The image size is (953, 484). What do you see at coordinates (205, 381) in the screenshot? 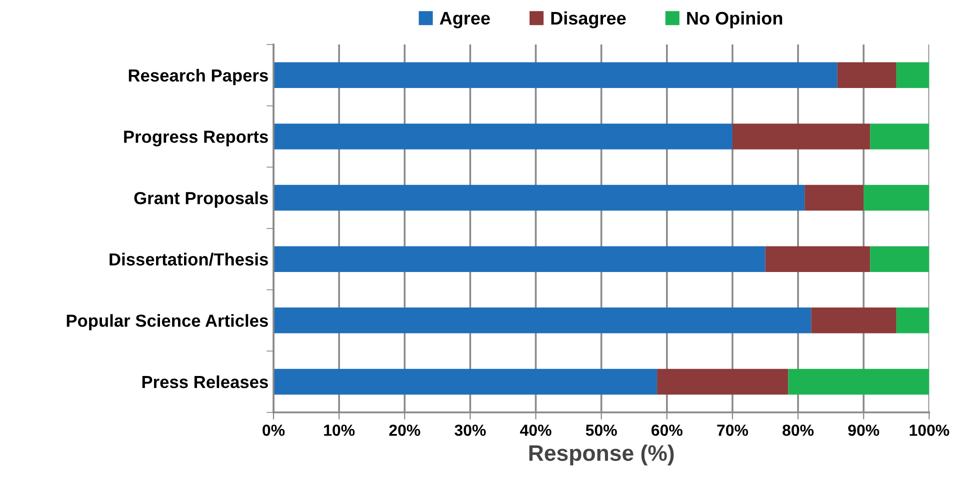
I see `y-tick-label: Press Releases` at bounding box center [205, 381].